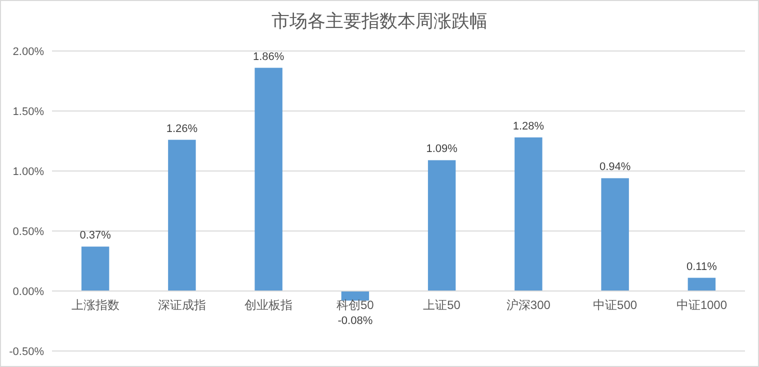 This screenshot has width=759, height=367. What do you see at coordinates (182, 305) in the screenshot?
I see `x-tick-label: 深证成指` at bounding box center [182, 305].